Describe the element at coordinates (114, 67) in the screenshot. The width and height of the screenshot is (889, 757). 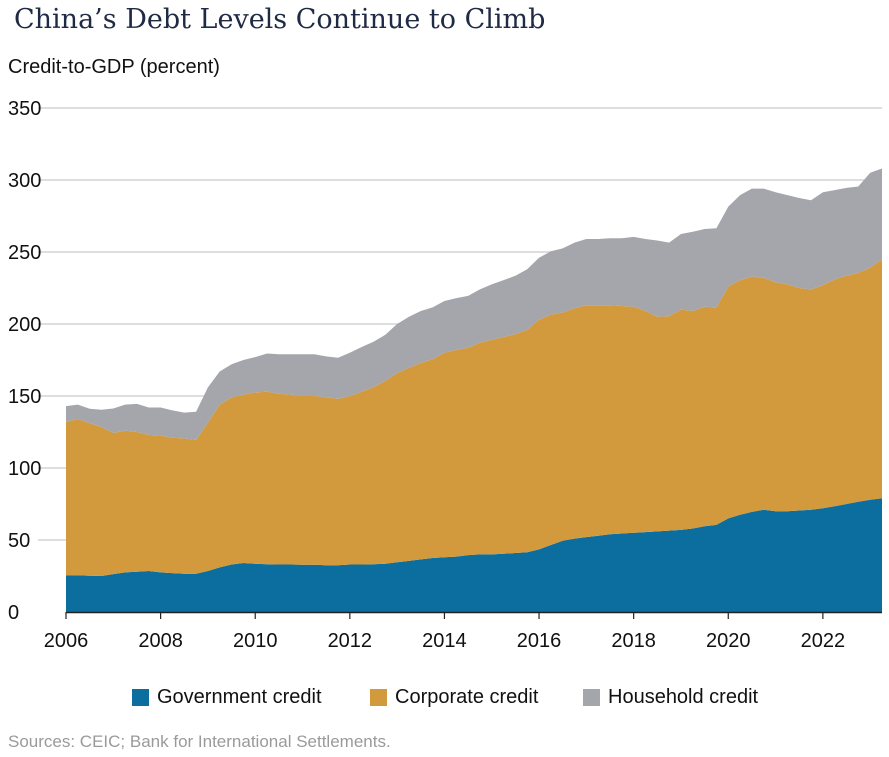
I see `y-axis-label: Credit-to-GDP (percent)` at that location.